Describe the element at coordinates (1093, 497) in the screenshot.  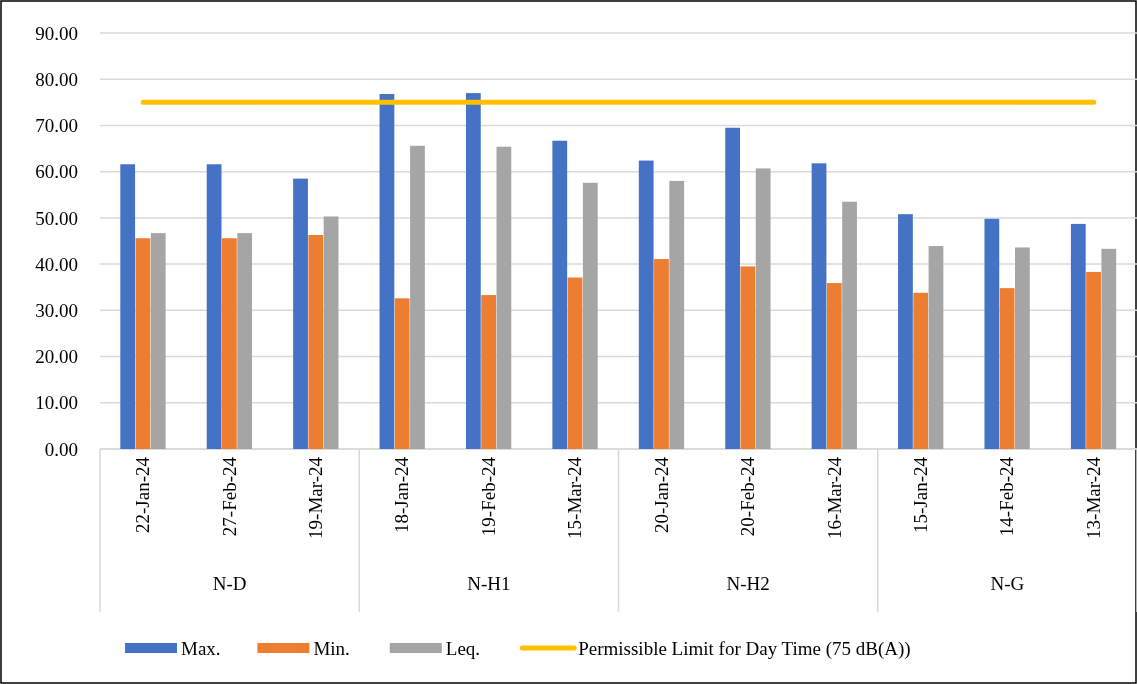
I see `x-tick-label: 13-Mar-24` at that location.